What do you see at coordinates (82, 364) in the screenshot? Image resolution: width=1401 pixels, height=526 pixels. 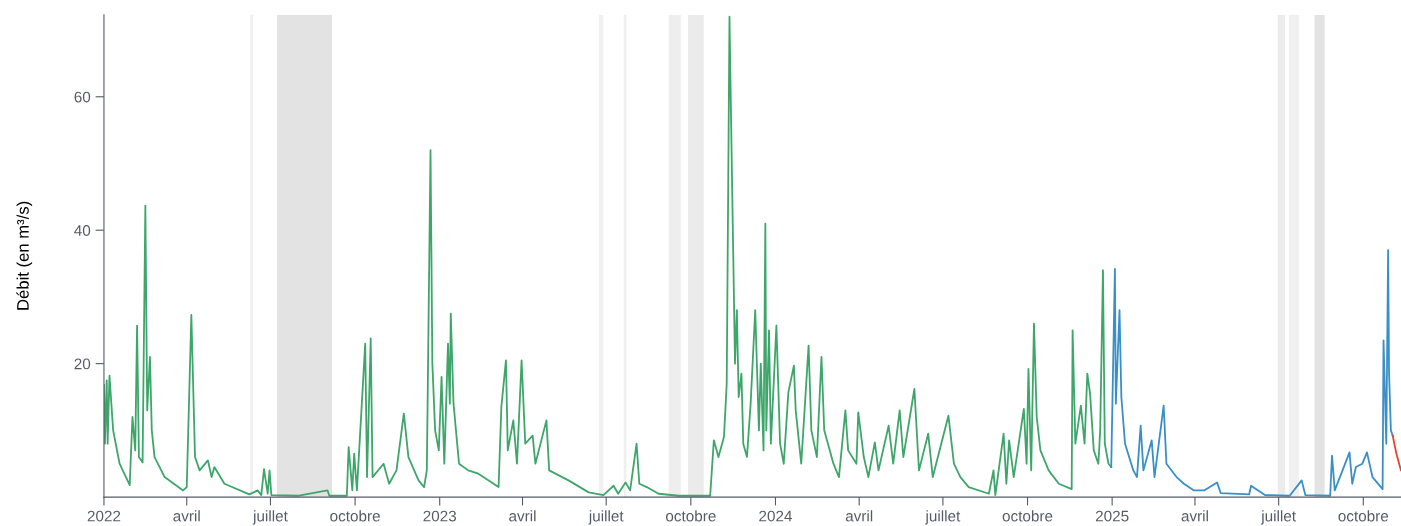 I see `y-tick-label: 20` at bounding box center [82, 364].